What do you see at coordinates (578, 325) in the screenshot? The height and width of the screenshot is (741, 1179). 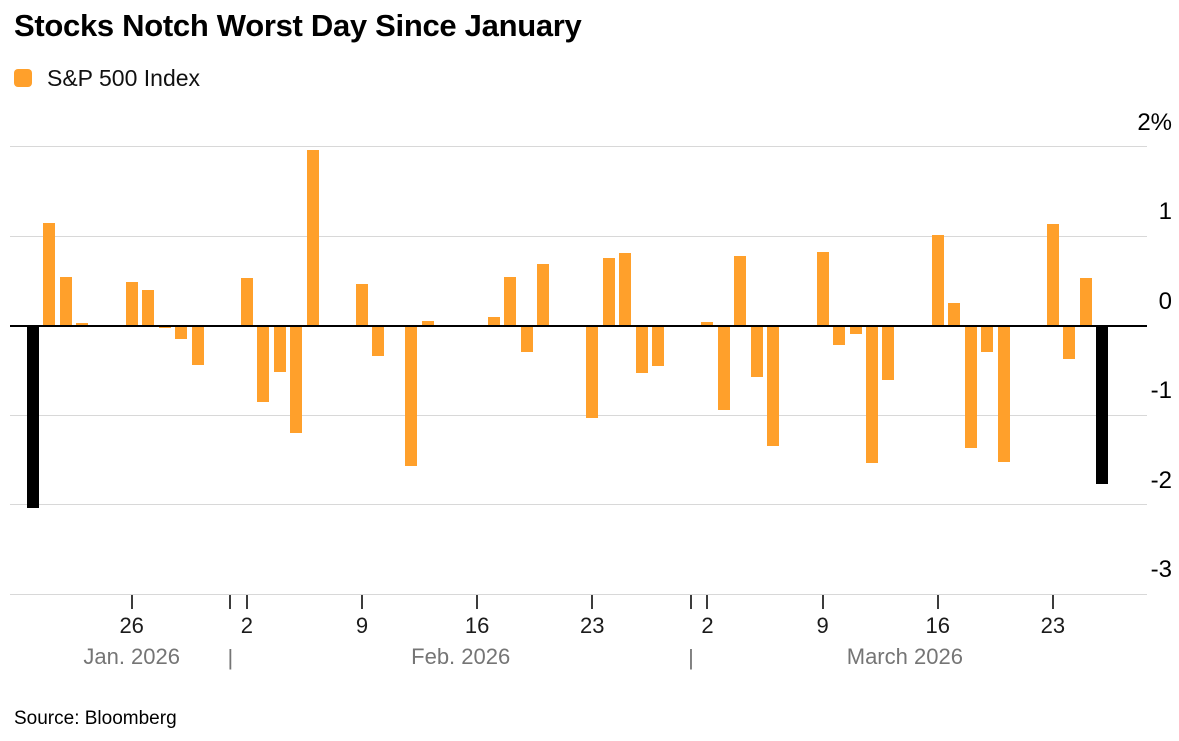 I see `zero-line` at bounding box center [578, 325].